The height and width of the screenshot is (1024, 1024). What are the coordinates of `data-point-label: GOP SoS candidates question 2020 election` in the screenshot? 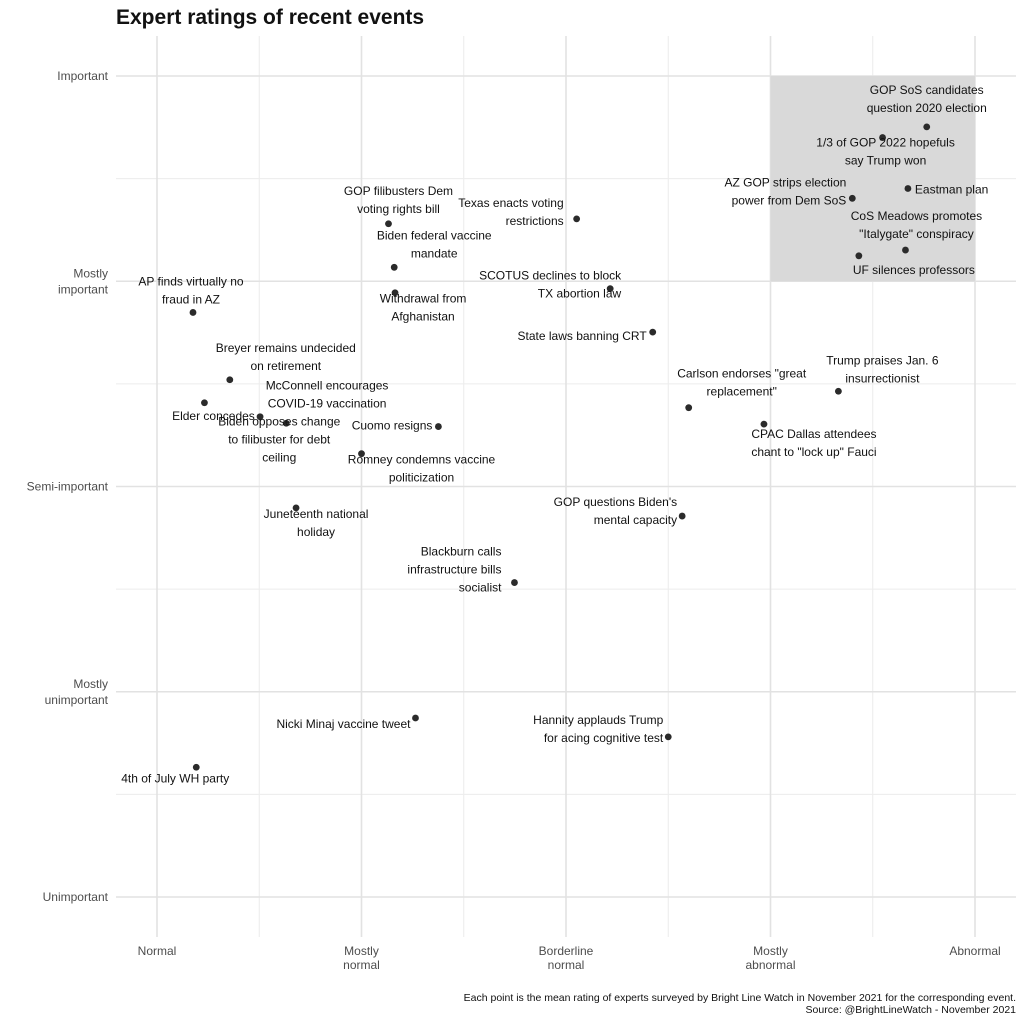 It's located at (927, 99).